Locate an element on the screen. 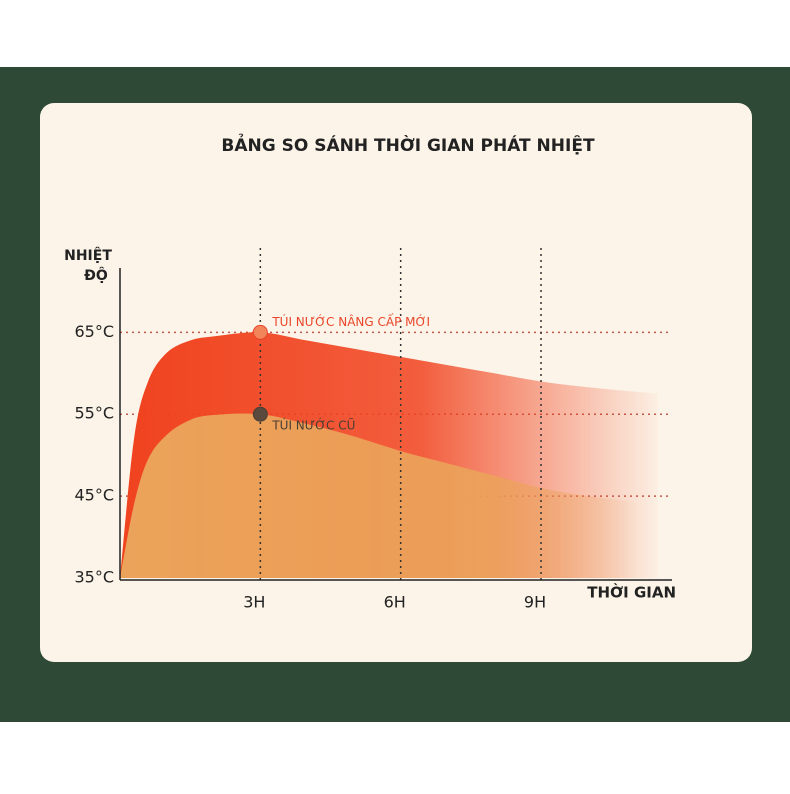  x-tick-label: 9H is located at coordinates (535, 602).